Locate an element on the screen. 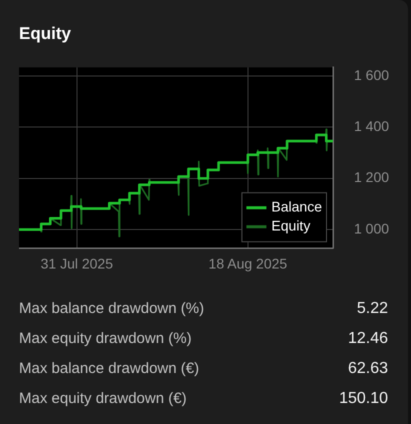 The width and height of the screenshot is (411, 424). y-tick-label: 1 000 is located at coordinates (372, 228).